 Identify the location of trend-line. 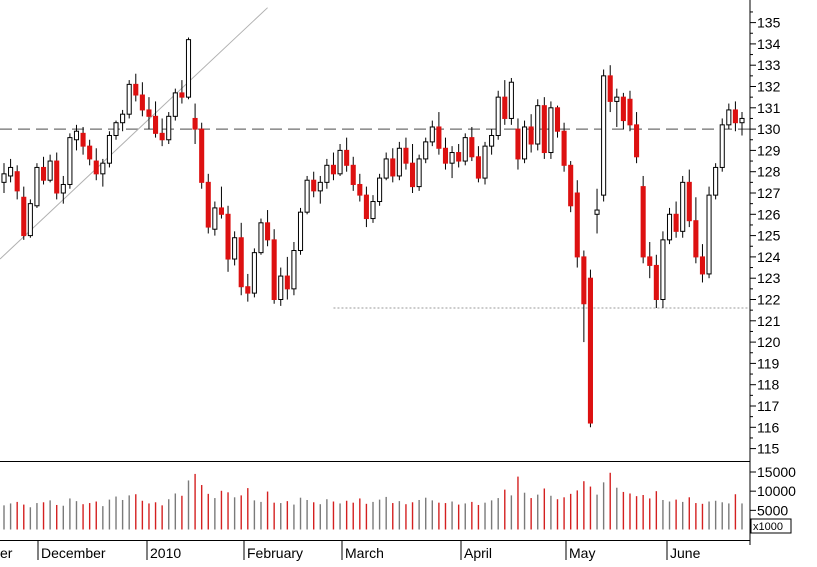
(134, 133).